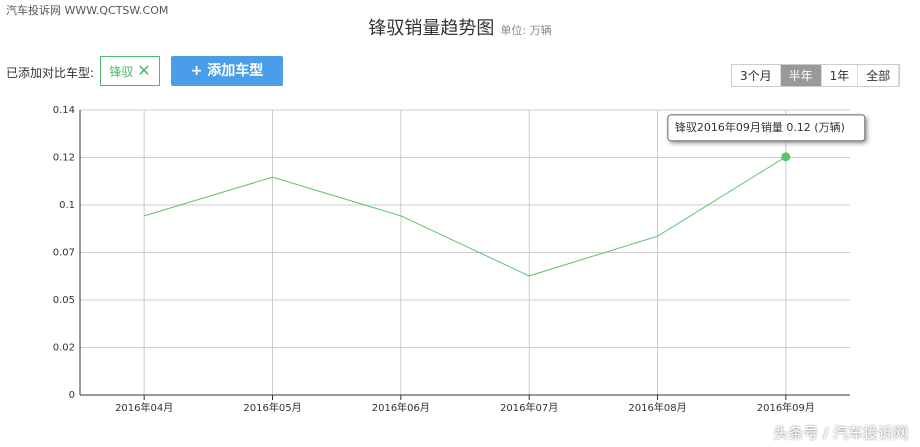 The width and height of the screenshot is (920, 447). What do you see at coordinates (840, 433) in the screenshot?
I see `bottom-watermark: 头条号 / 汽车投诉网` at bounding box center [840, 433].